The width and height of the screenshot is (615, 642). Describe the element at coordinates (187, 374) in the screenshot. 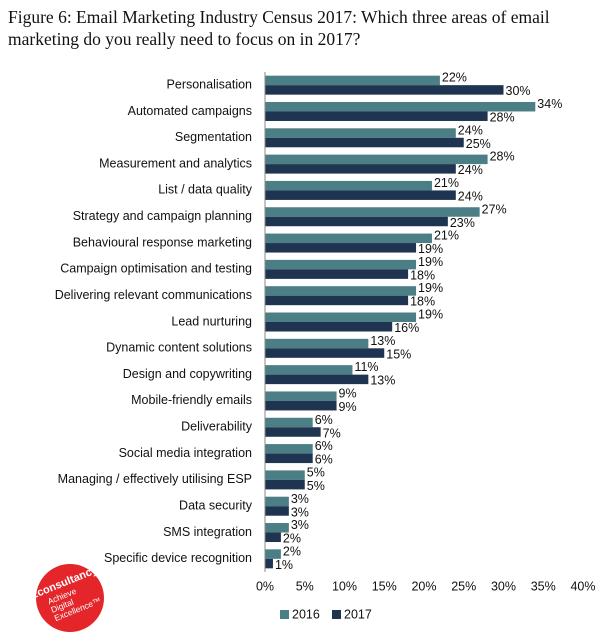

I see `y-tick-label: Design and copywriting` at that location.